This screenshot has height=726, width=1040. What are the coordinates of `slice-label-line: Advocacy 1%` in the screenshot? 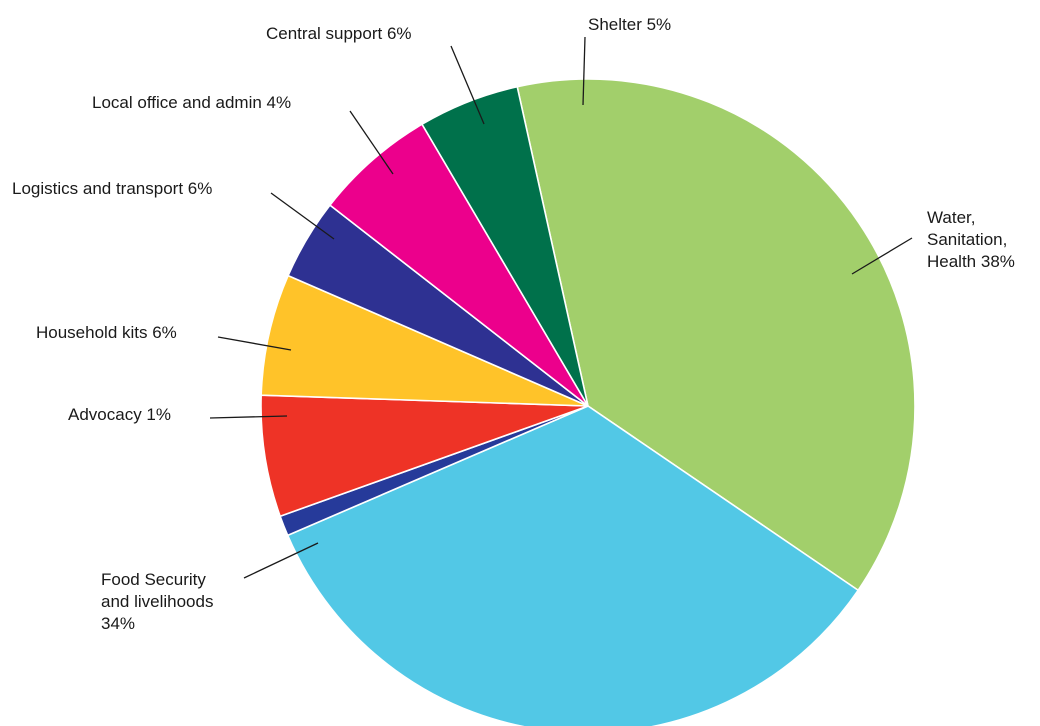 It's located at (119, 414).